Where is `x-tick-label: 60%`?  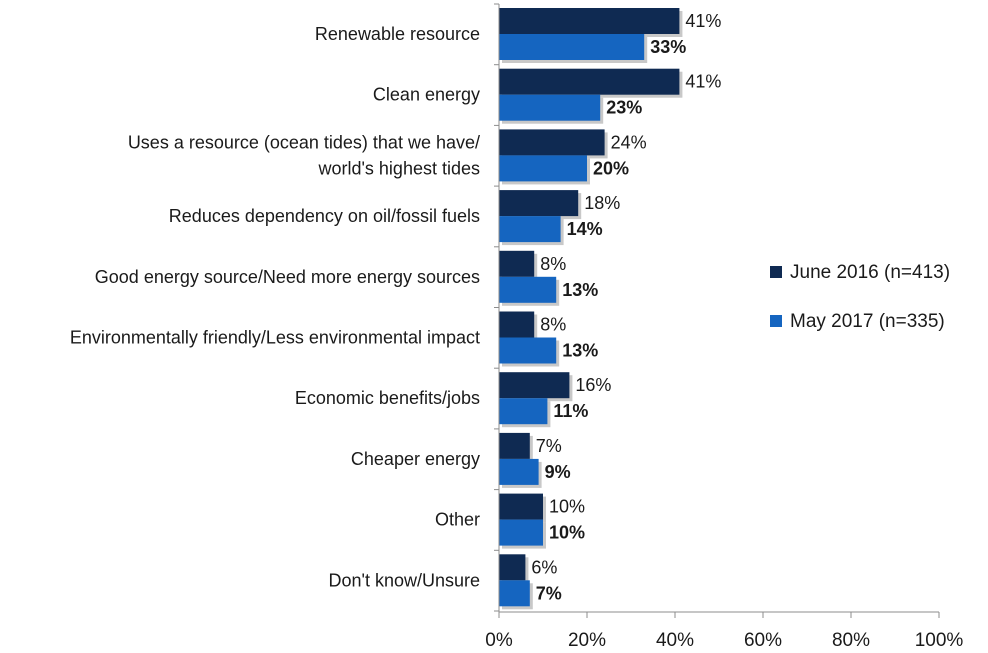 x-tick-label: 60% is located at coordinates (763, 640).